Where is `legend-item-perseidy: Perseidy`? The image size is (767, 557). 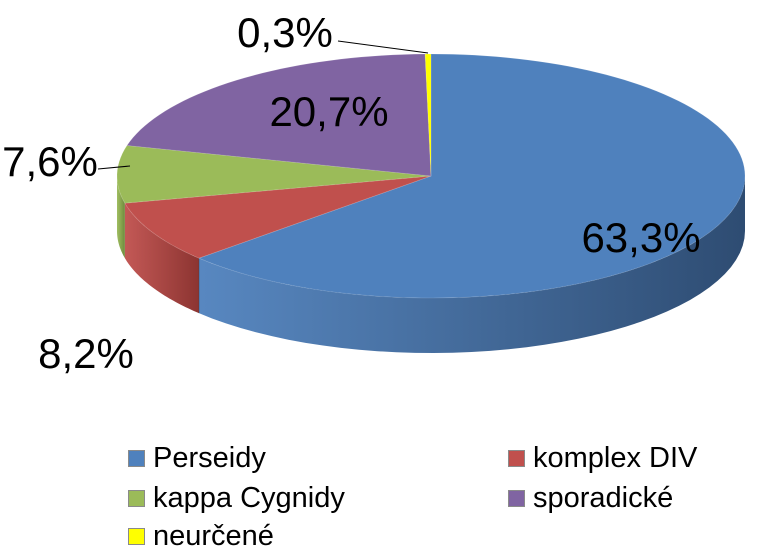
legend-item-perseidy: Perseidy is located at coordinates (197, 458).